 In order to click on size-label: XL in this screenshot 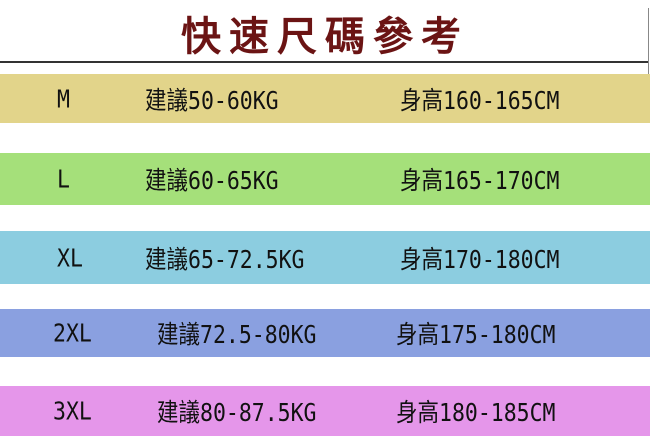, I will do `click(70, 257)`.